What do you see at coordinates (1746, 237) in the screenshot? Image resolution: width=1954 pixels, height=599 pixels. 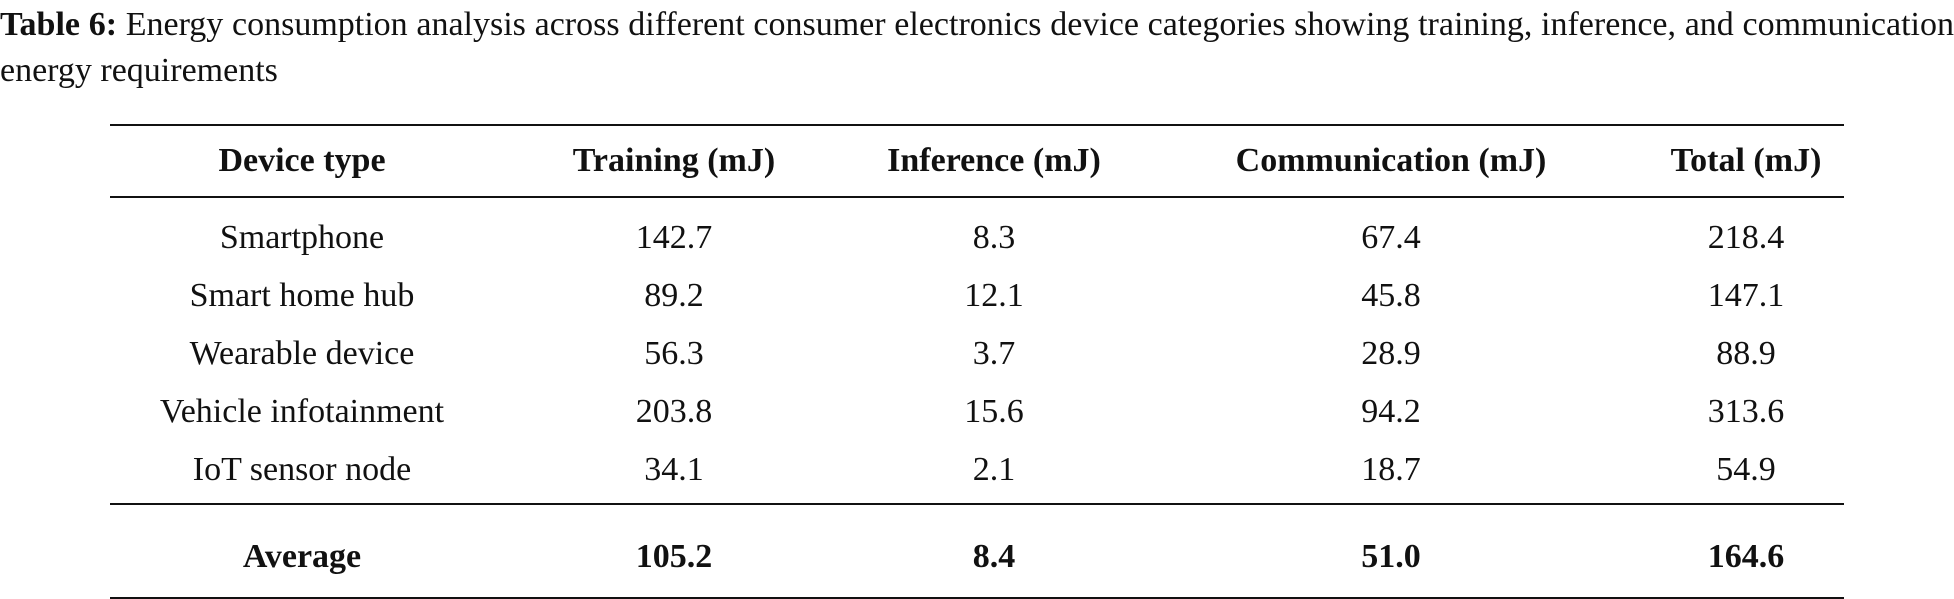 I see `table-cell: 218.4` at bounding box center [1746, 237].